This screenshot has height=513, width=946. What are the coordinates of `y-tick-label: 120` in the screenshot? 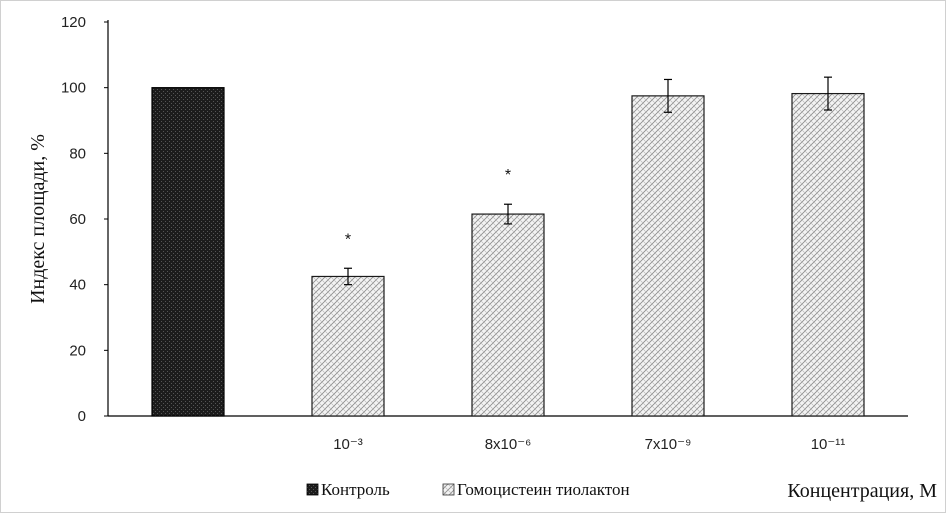 It's located at (73, 22).